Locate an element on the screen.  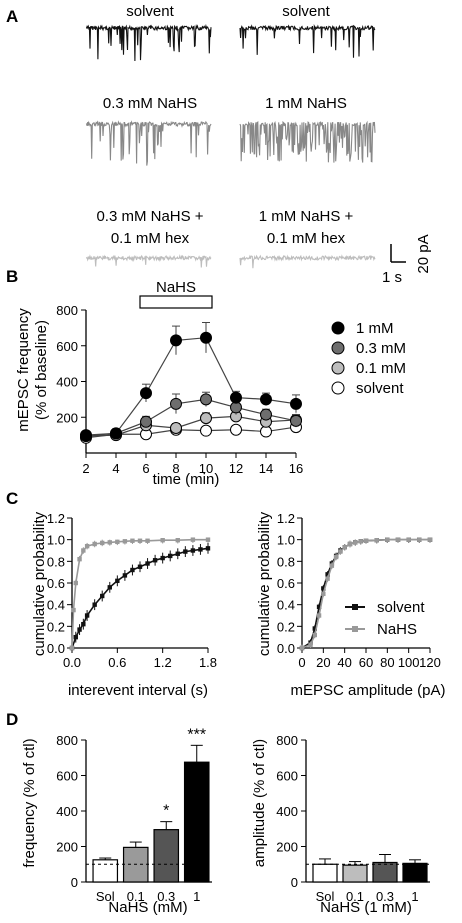
chart-b-ytick-label: 600 is located at coordinates (67, 346).